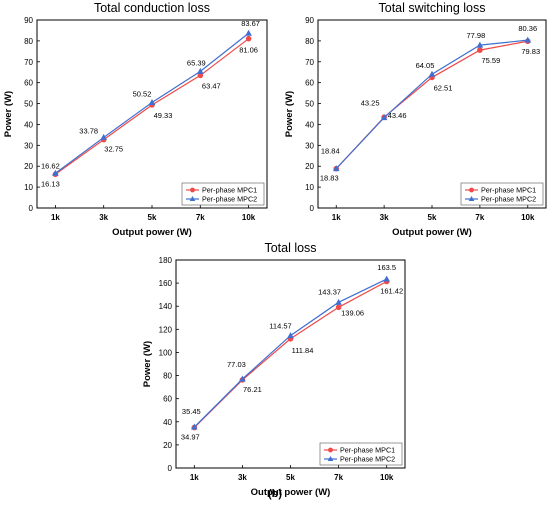 Image resolution: width=550 pixels, height=508 pixels. What do you see at coordinates (113, 149) in the screenshot?
I see `data-label: 32.75` at bounding box center [113, 149].